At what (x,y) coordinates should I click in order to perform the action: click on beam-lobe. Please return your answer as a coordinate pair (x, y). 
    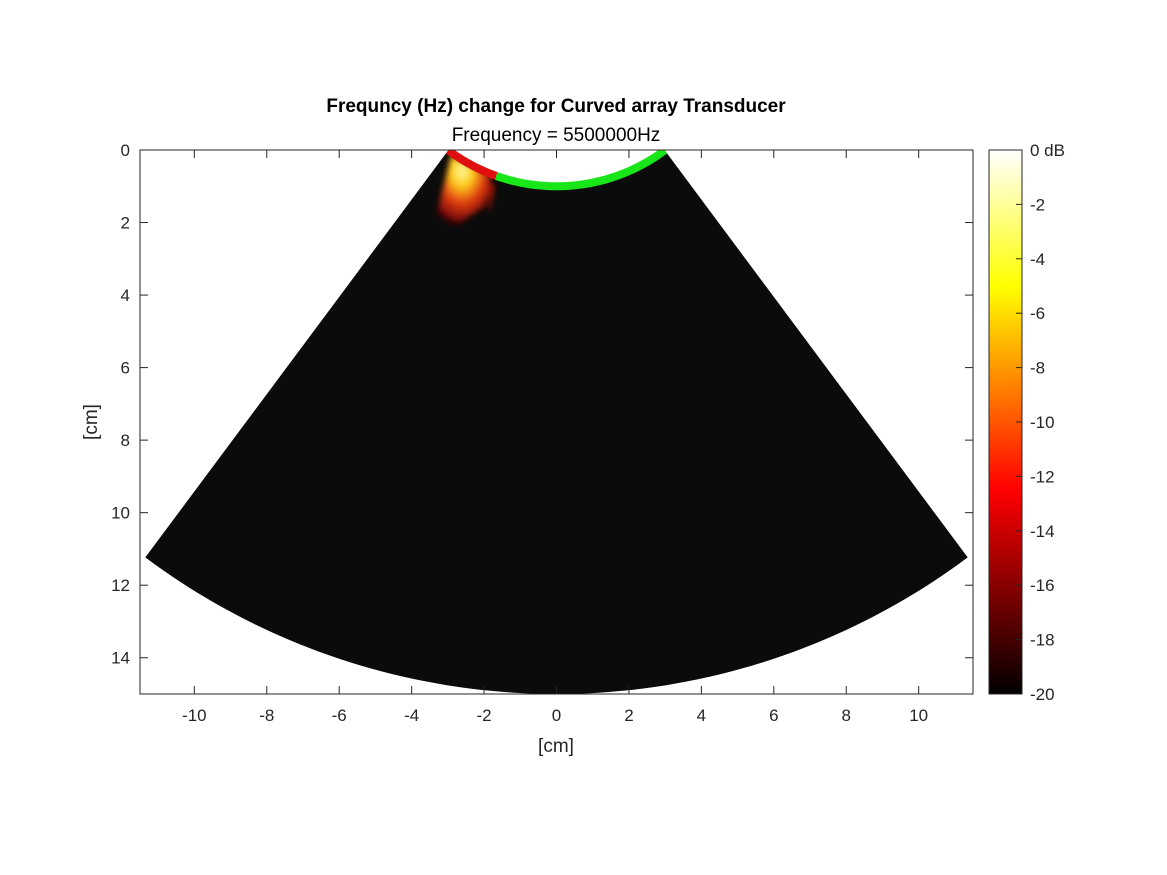
    Looking at the image, I should click on (462, 195).